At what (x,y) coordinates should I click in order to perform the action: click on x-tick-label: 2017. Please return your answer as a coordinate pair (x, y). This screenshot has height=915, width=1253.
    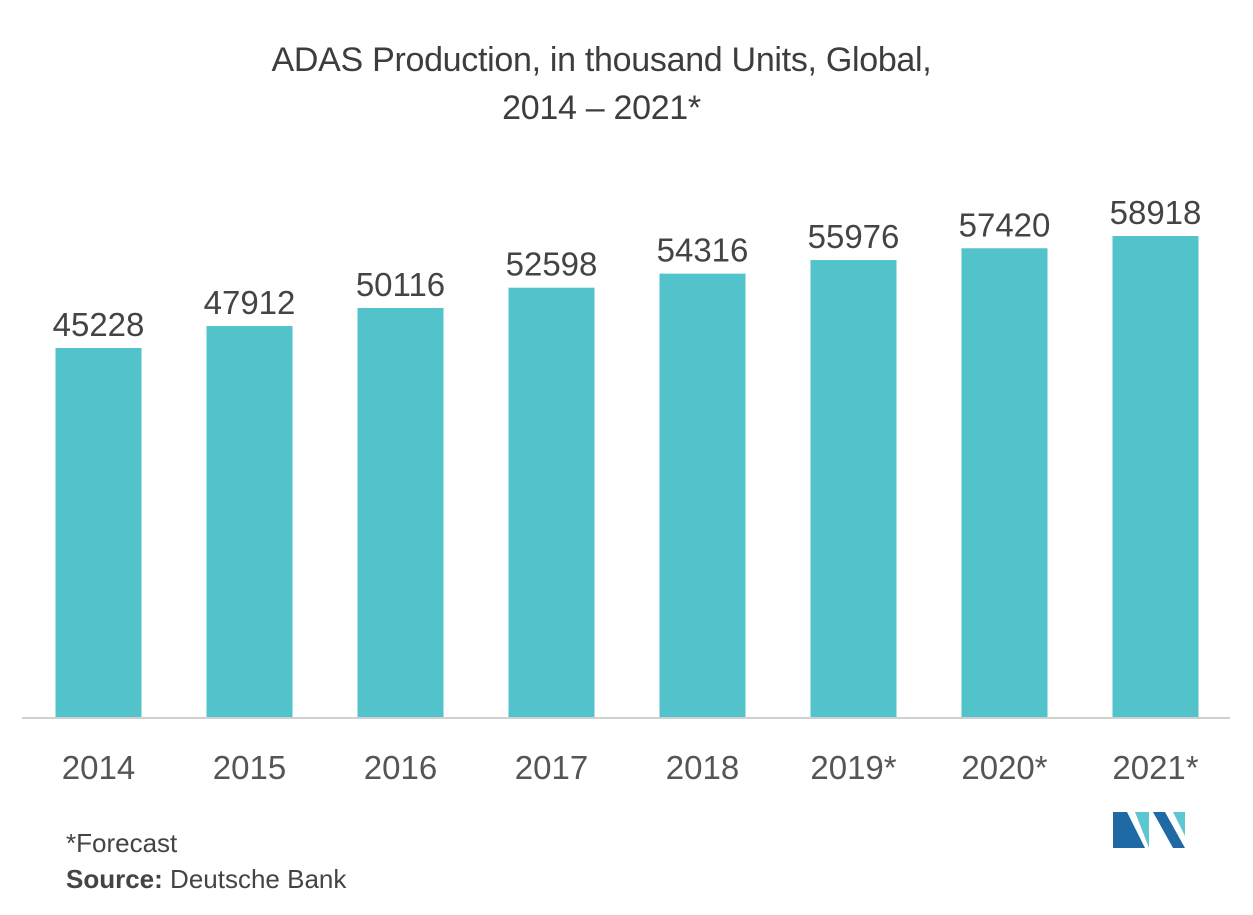
    Looking at the image, I should click on (551, 767).